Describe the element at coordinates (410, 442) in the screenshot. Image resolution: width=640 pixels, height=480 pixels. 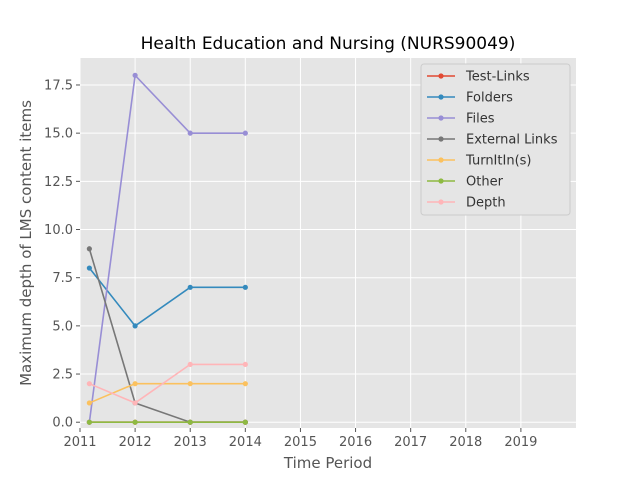
I see `x-tick-label: 2017` at that location.